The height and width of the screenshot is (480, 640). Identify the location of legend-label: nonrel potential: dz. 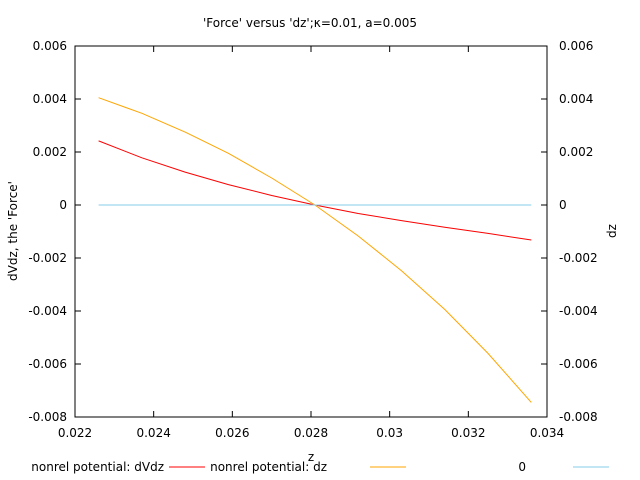
(268, 467).